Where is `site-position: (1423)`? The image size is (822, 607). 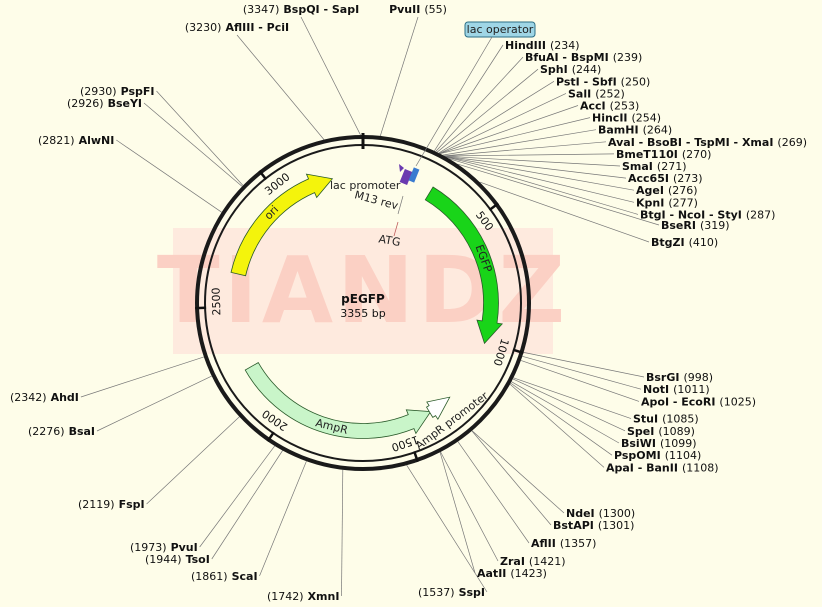 site-position: (1423) is located at coordinates (528, 573).